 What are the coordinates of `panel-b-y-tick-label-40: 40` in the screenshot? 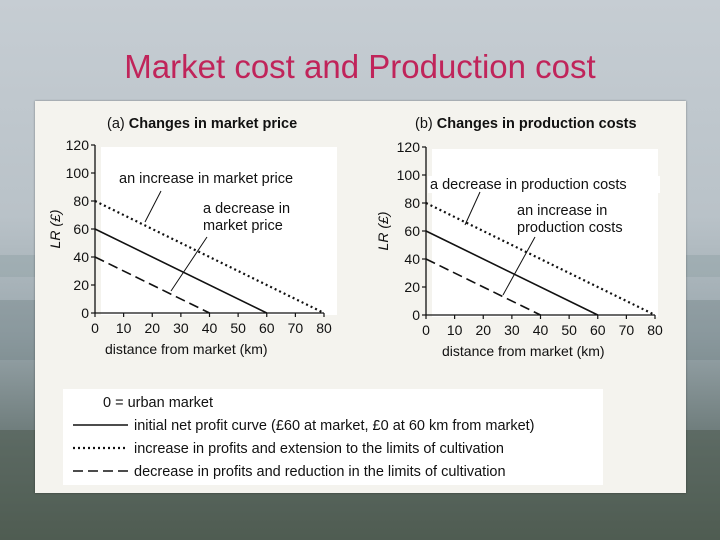 It's located at (412, 259).